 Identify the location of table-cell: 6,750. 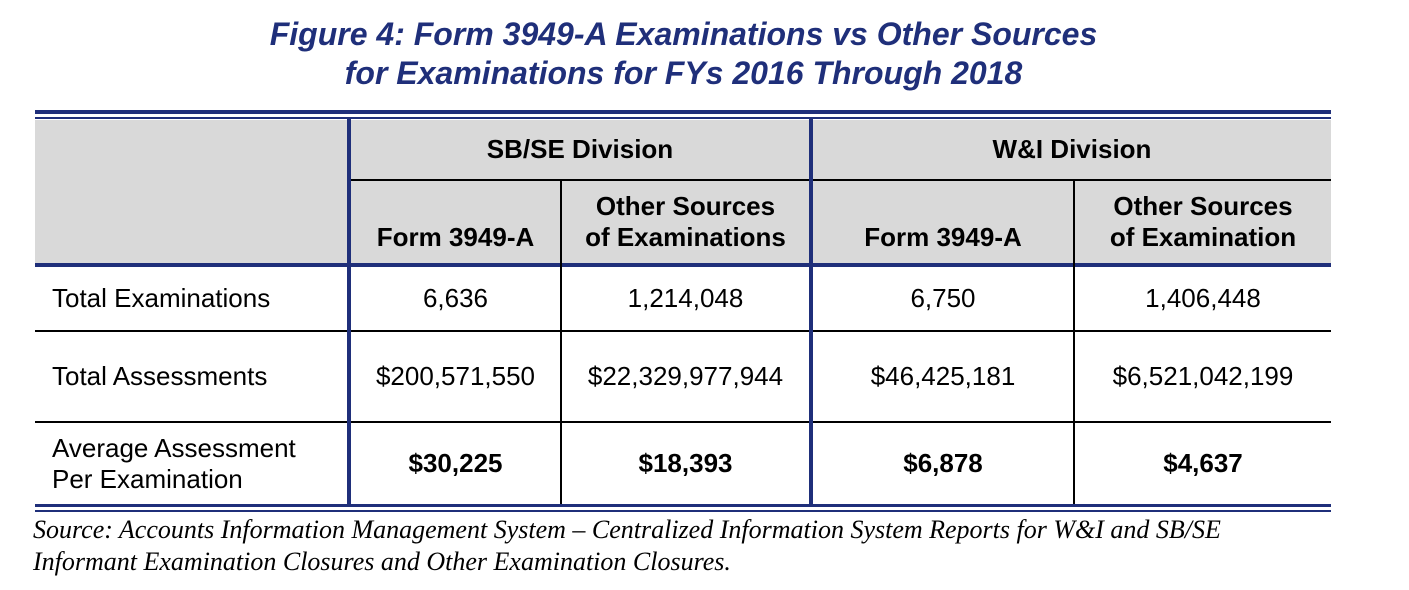
(943, 298).